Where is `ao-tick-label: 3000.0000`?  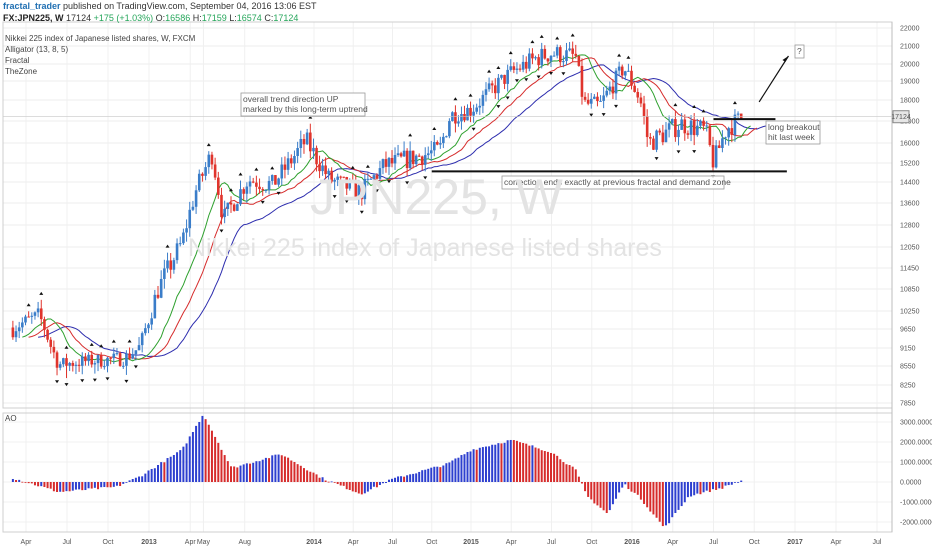 ao-tick-label: 3000.0000 is located at coordinates (916, 423).